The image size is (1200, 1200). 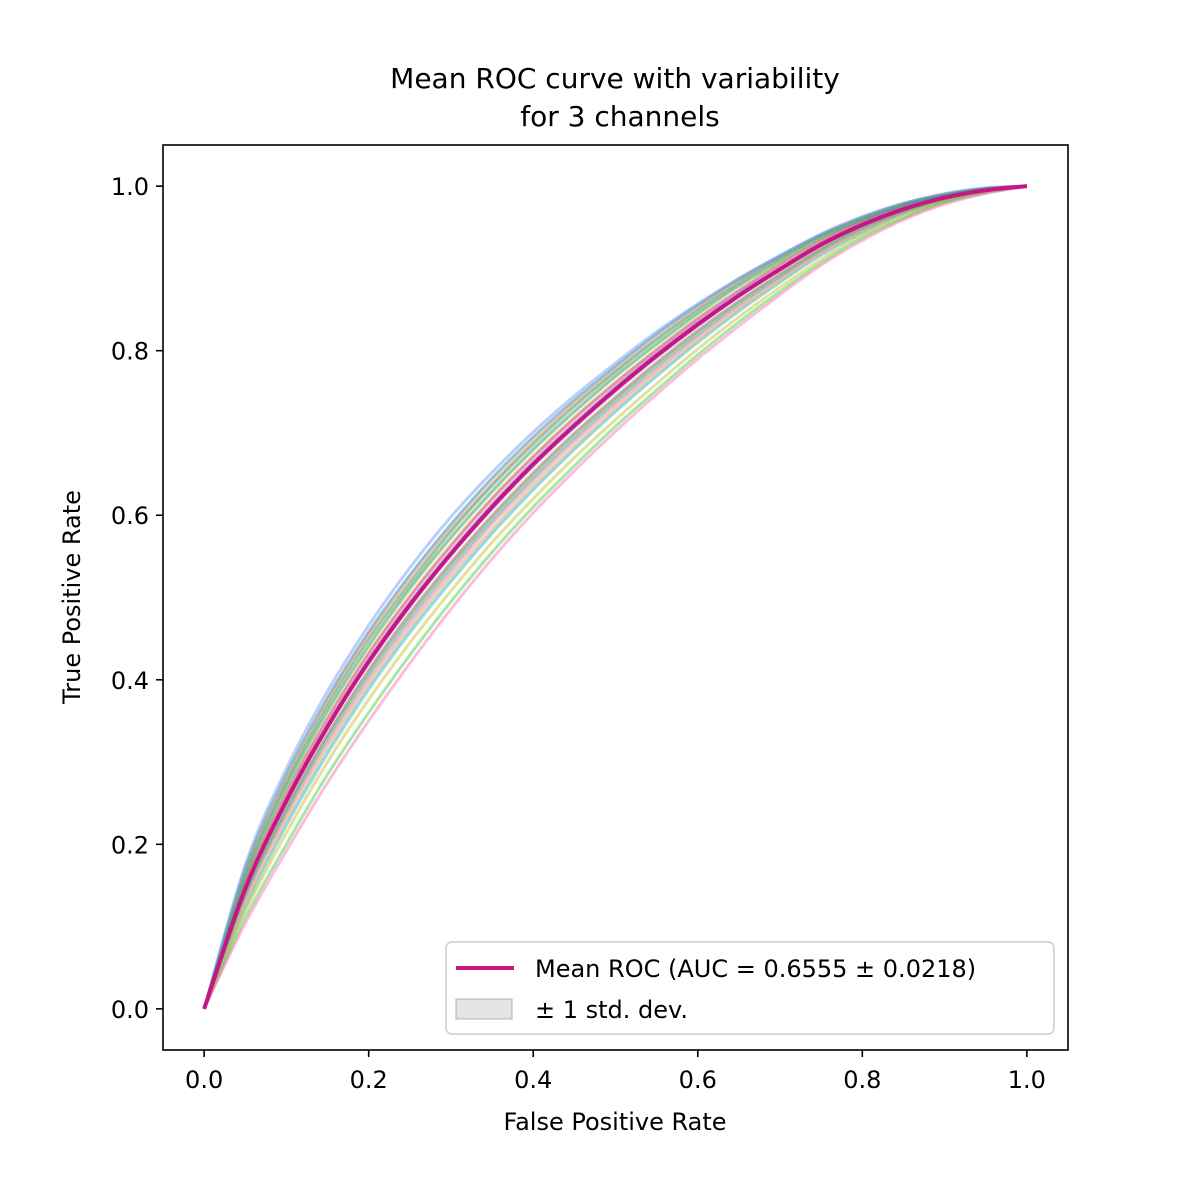 I want to click on y-tick-label: 0.2, so click(x=130, y=845).